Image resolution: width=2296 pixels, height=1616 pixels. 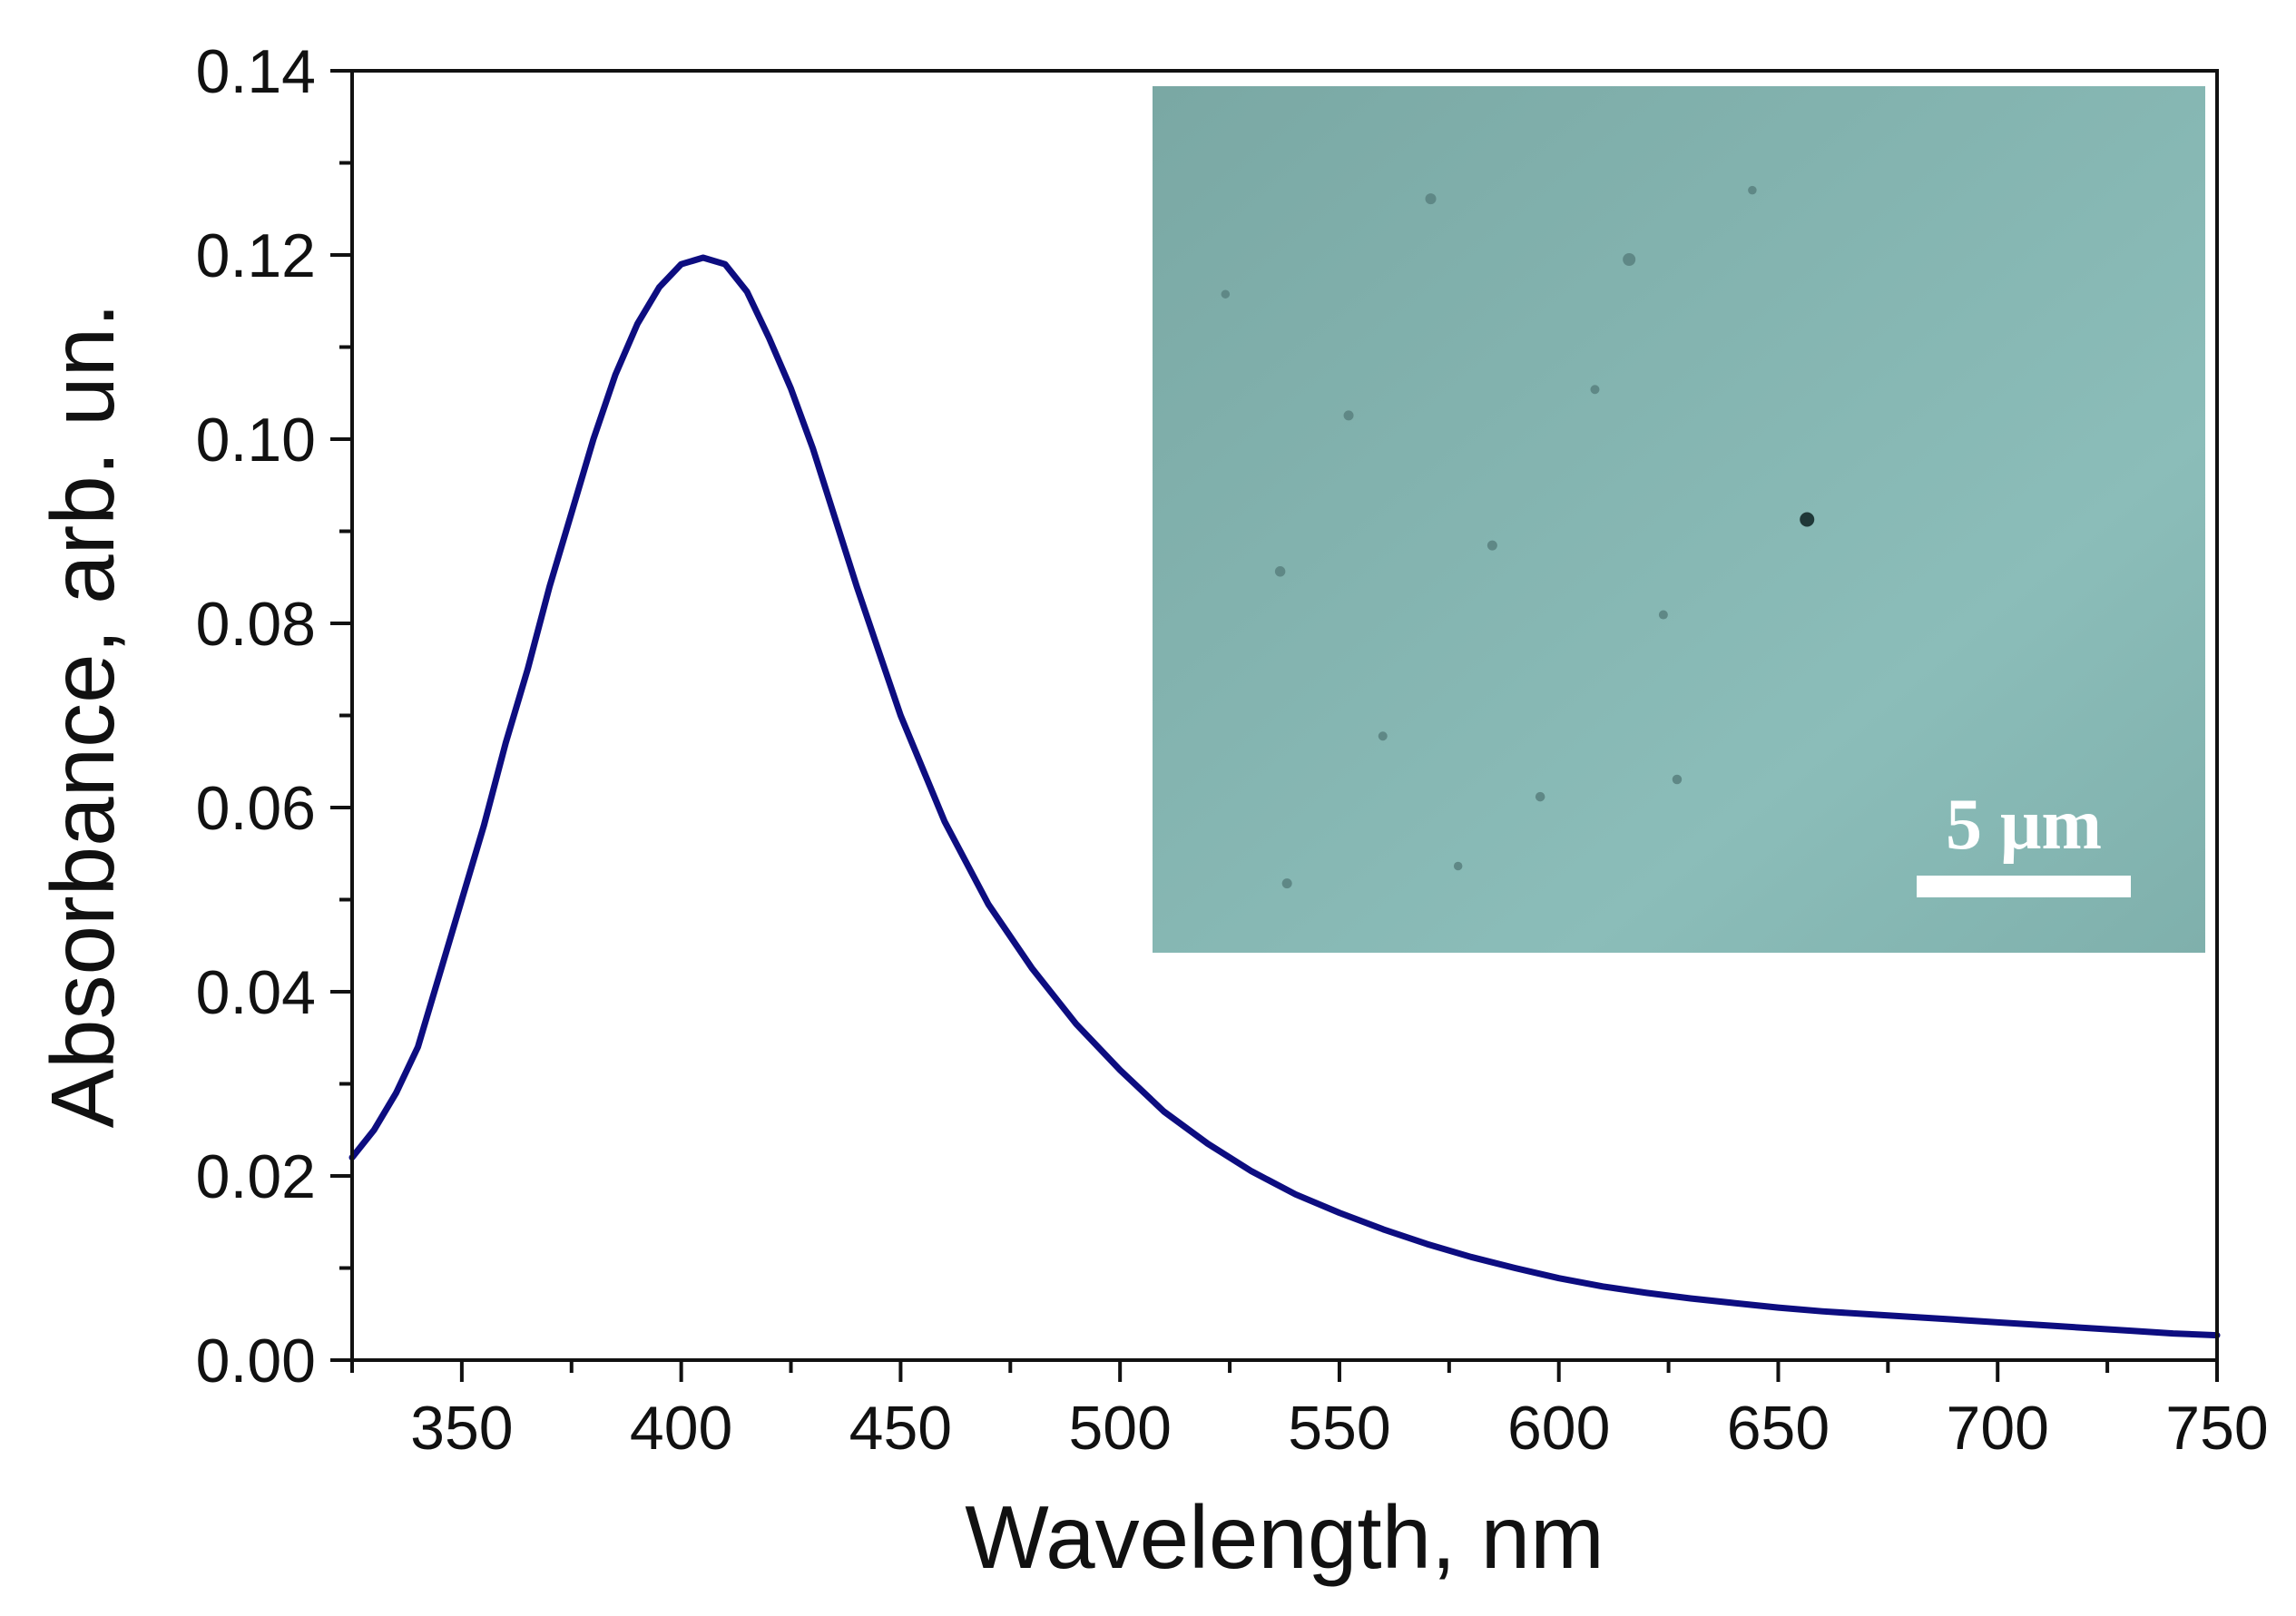 What do you see at coordinates (1339, 1428) in the screenshot?
I see `x-tick-label: 550` at bounding box center [1339, 1428].